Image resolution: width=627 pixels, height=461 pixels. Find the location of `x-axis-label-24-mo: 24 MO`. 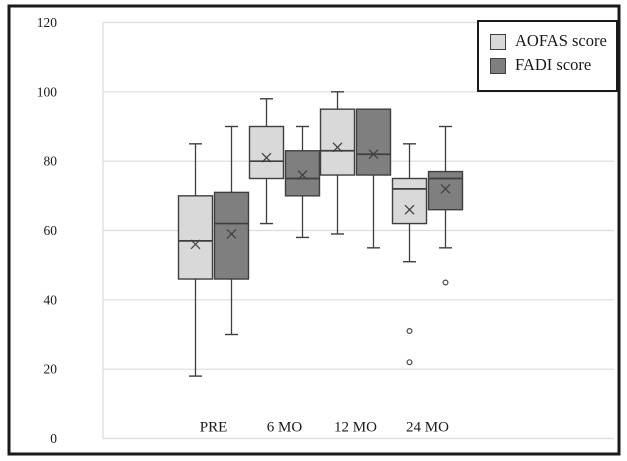

x-axis-label-24-mo: 24 MO is located at coordinates (427, 428).